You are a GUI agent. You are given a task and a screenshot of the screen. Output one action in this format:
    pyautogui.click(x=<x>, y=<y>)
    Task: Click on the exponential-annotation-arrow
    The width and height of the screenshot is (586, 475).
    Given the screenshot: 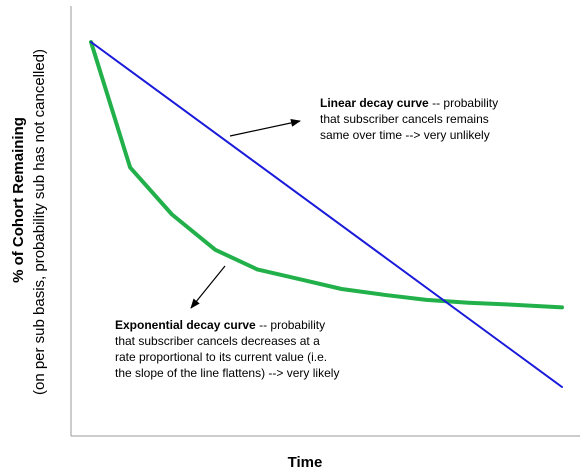 What is the action you would take?
    pyautogui.click(x=208, y=287)
    